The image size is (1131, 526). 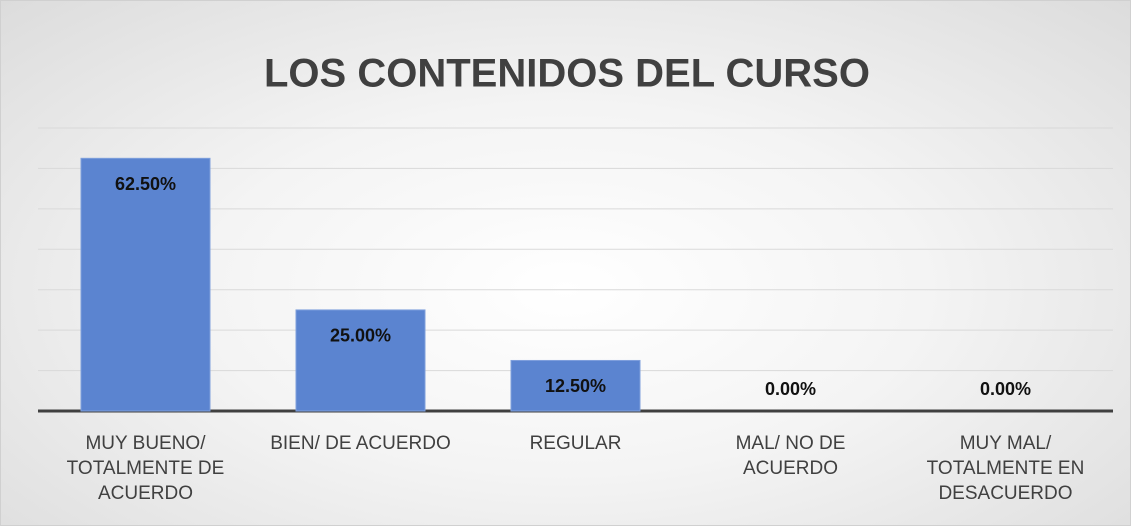 What do you see at coordinates (145, 468) in the screenshot?
I see `x-tick-label: MUY BUENO/ TOTALMENTE DE ACUERDO` at bounding box center [145, 468].